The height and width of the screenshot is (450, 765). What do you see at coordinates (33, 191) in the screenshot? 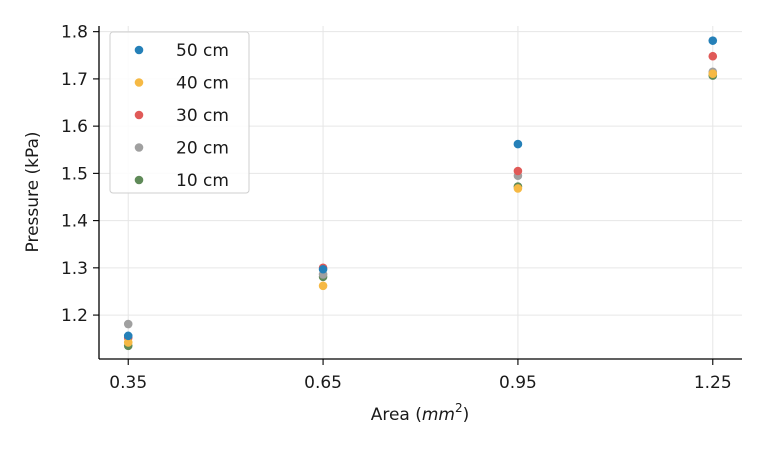
I see `y-axis-label: Pressure (kPa)` at bounding box center [33, 191].